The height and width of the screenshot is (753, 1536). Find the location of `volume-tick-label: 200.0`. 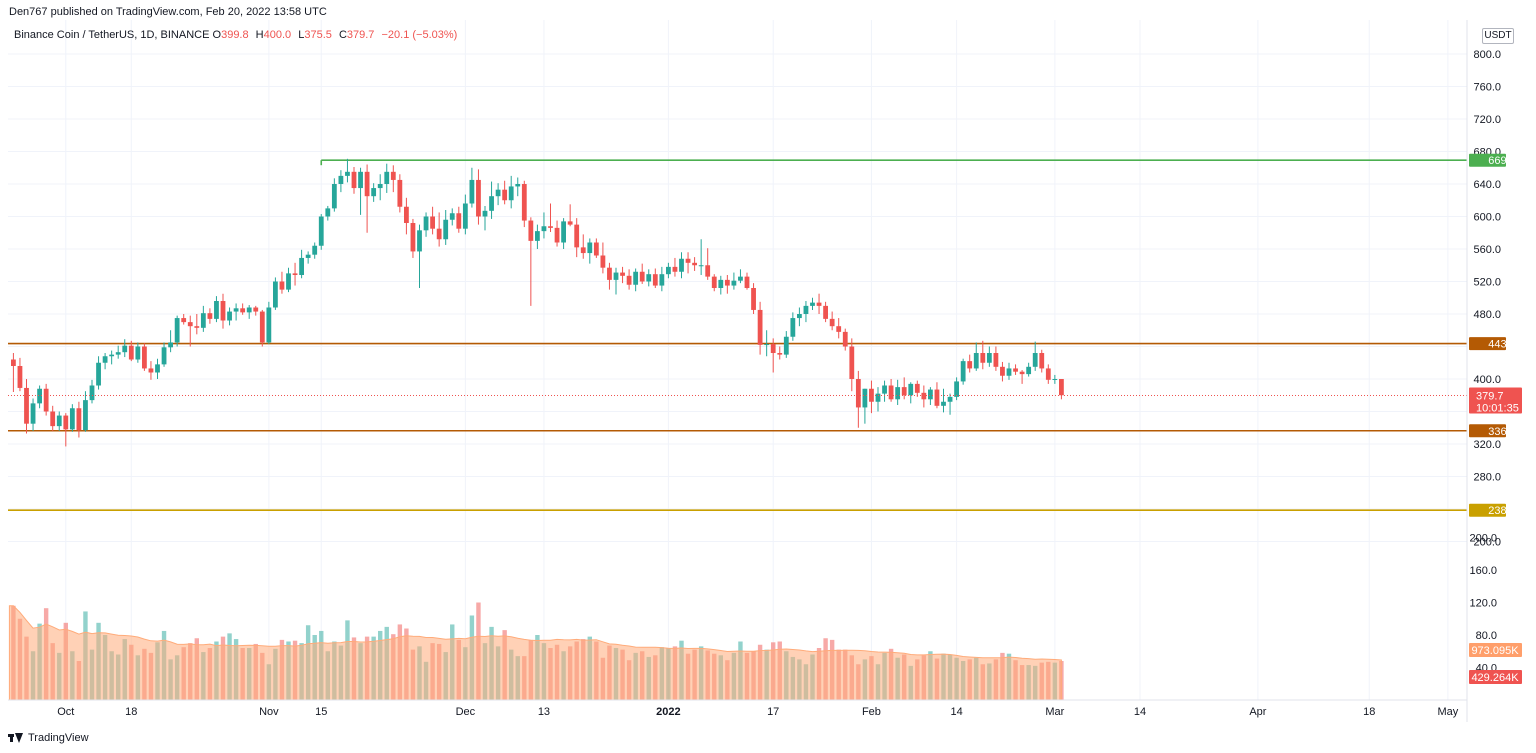

volume-tick-label: 200.0 is located at coordinates (1483, 539).